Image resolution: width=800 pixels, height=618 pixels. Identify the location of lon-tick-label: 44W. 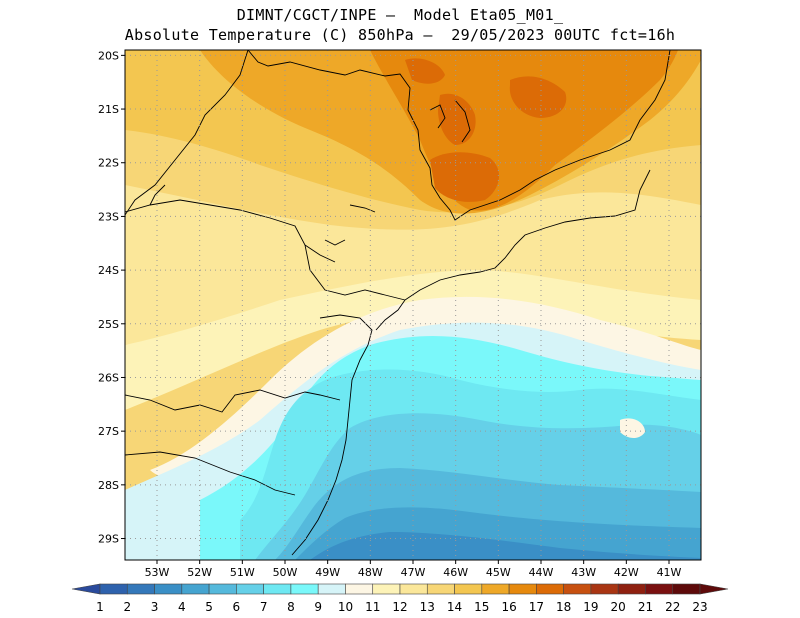
(541, 572).